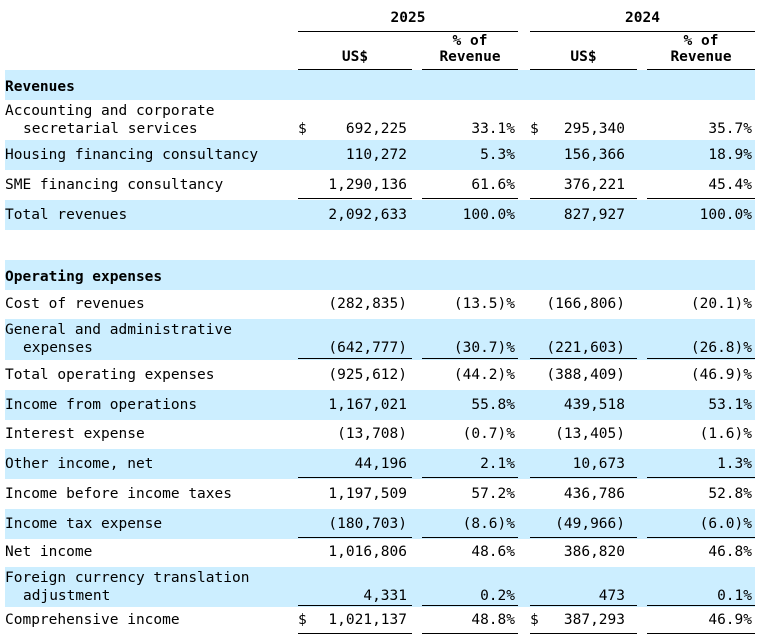 This screenshot has width=760, height=635. What do you see at coordinates (367, 348) in the screenshot?
I see `value-2025: (642,777)` at bounding box center [367, 348].